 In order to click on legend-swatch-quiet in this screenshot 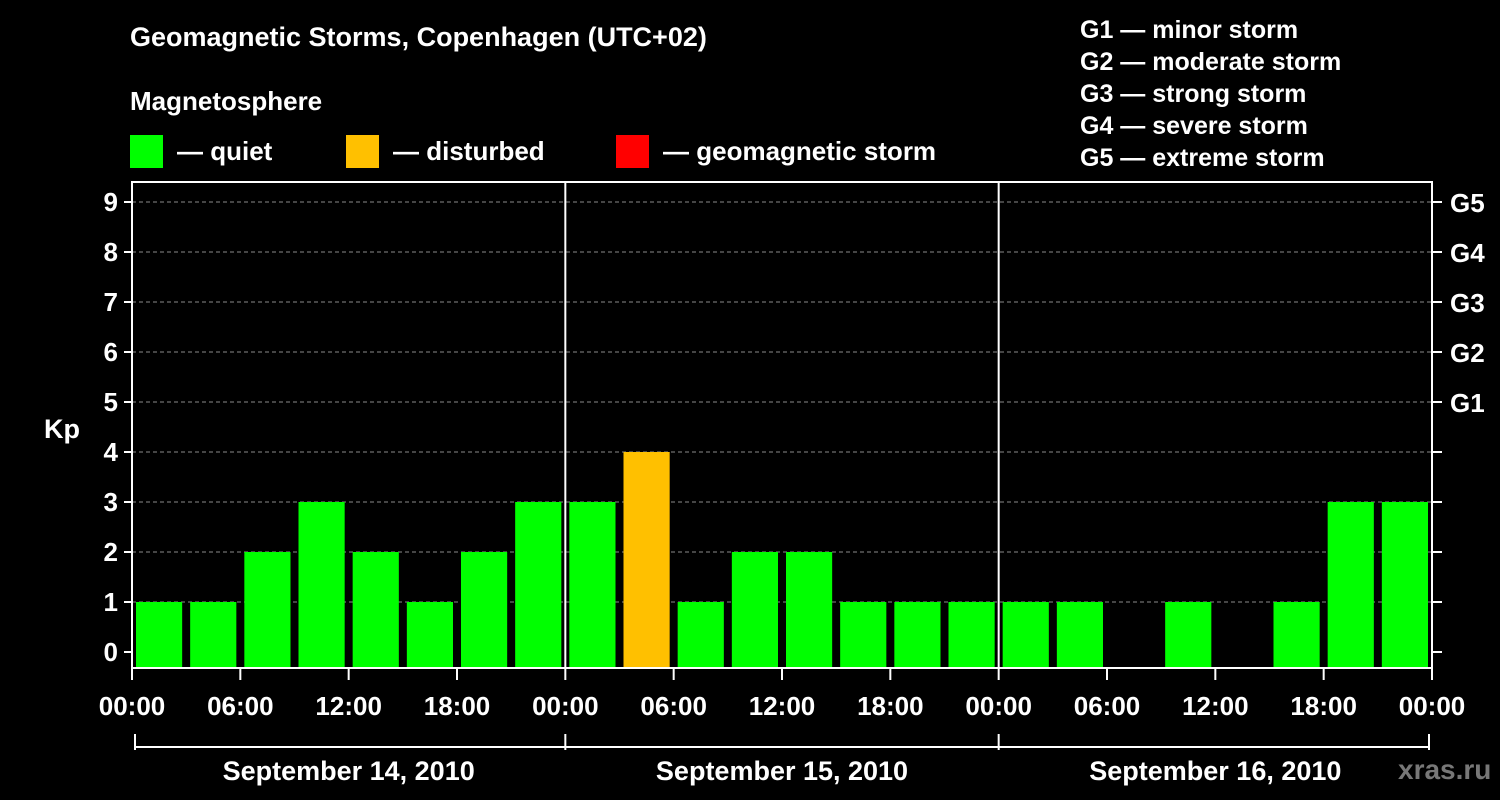, I will do `click(146, 151)`.